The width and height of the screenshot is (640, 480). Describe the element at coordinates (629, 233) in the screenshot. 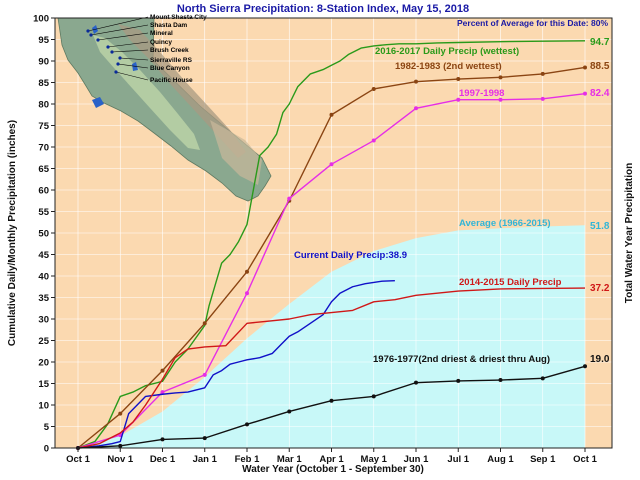

I see `y-axis-right-title: Total Water Year Precipitation` at that location.